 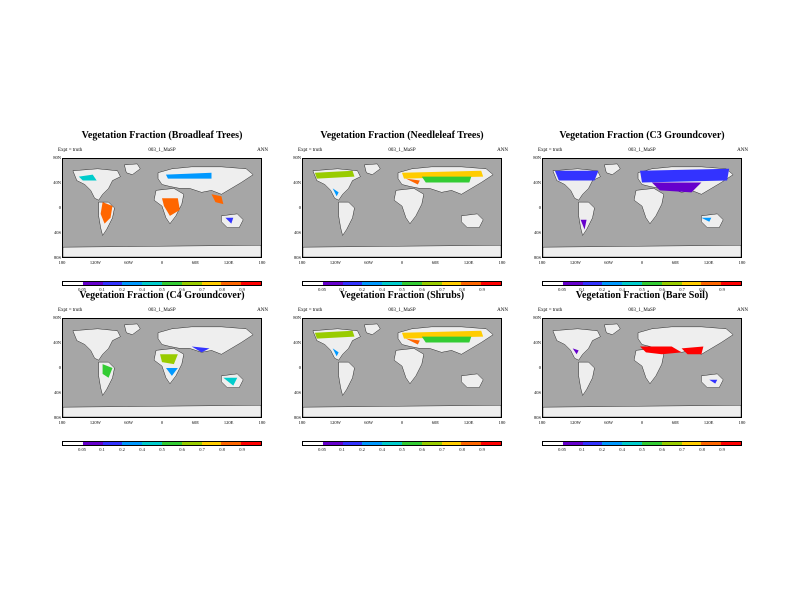 I want to click on map-svg, so click(x=642, y=210).